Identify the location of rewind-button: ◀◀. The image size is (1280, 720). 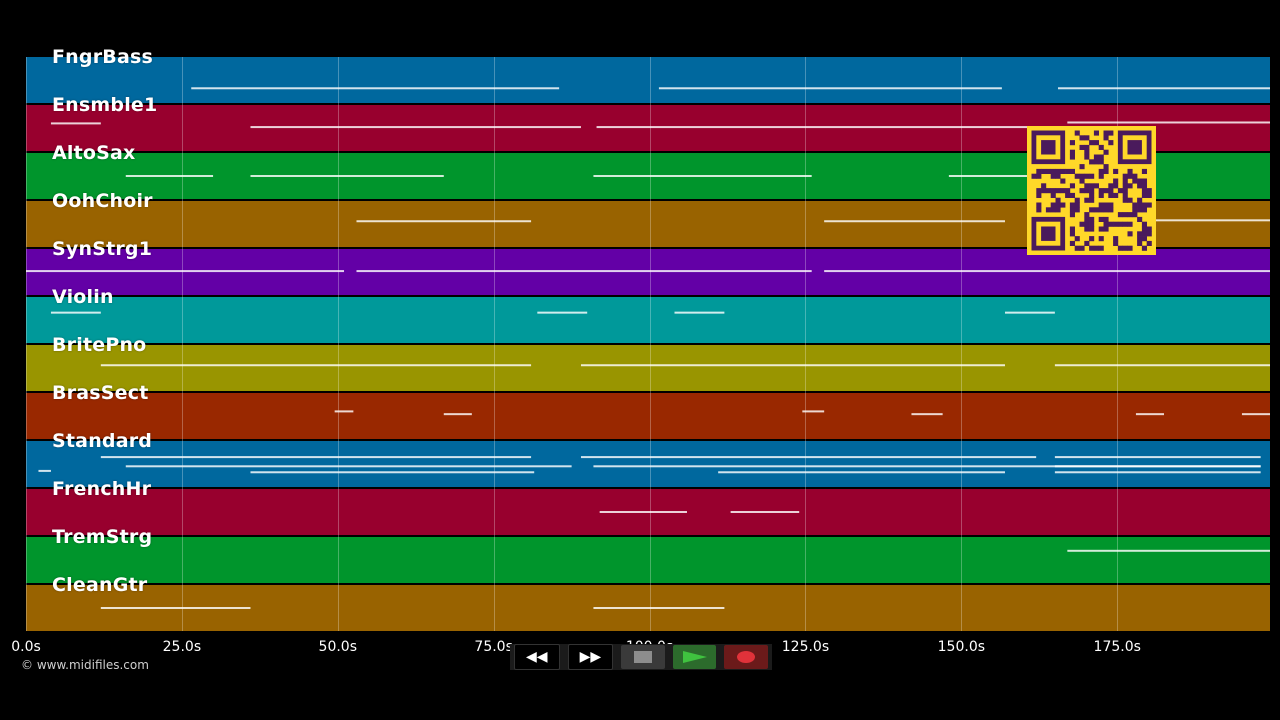
(537, 657).